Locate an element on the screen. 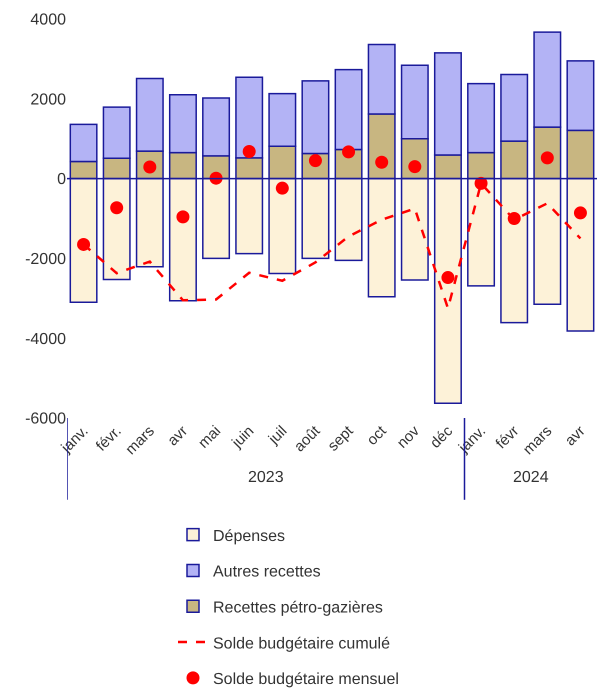  x-tick-label: déc is located at coordinates (441, 437).